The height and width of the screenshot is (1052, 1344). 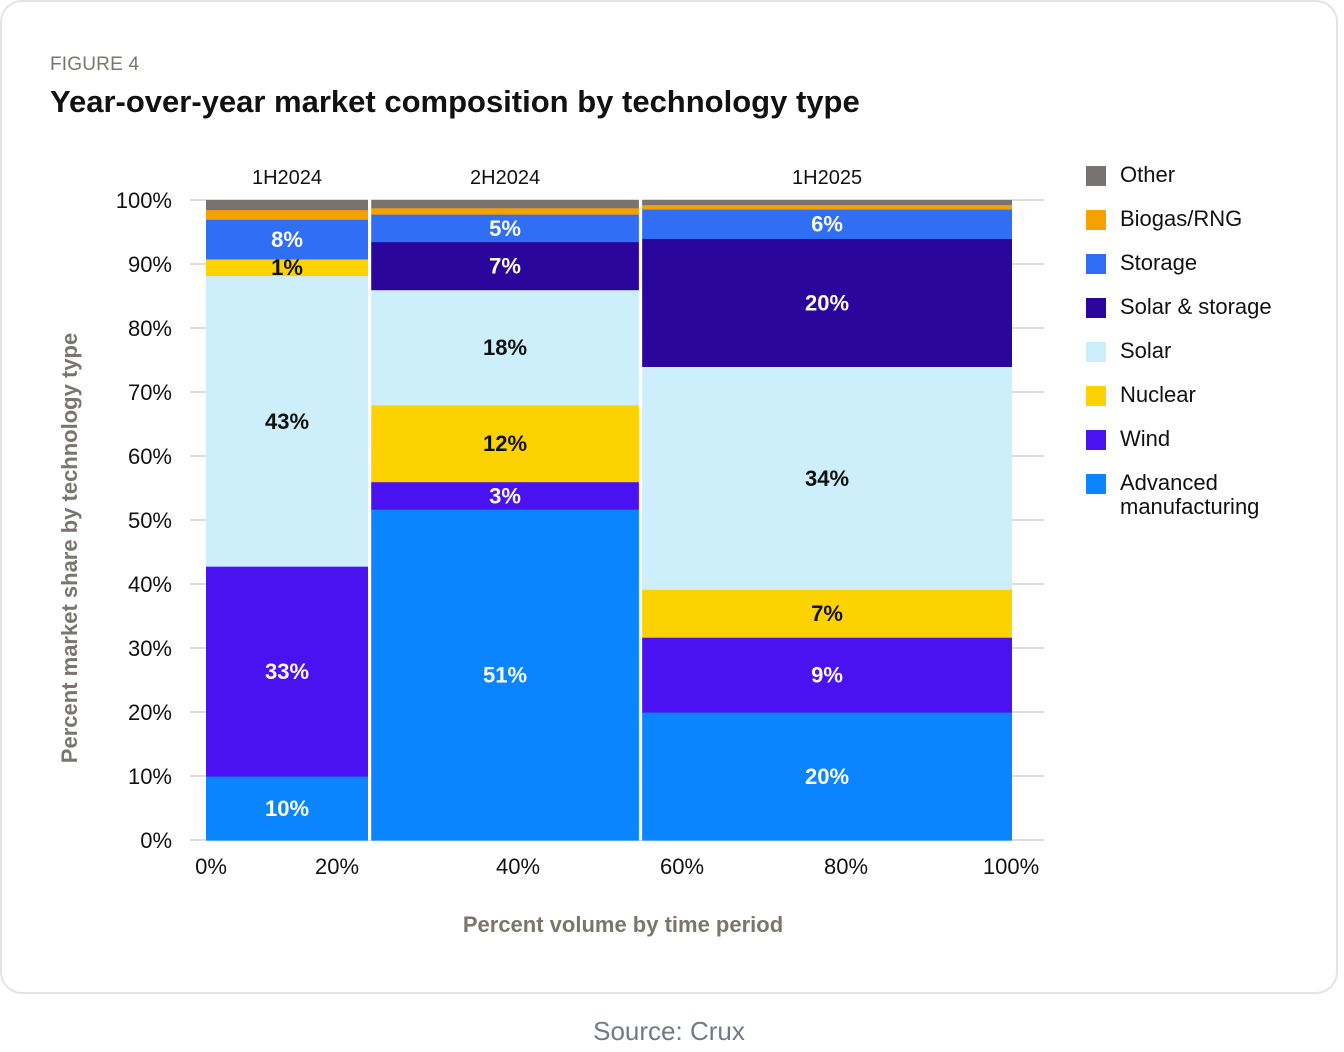 I want to click on y-axis-title: Percent market share by technology type, so click(x=69, y=548).